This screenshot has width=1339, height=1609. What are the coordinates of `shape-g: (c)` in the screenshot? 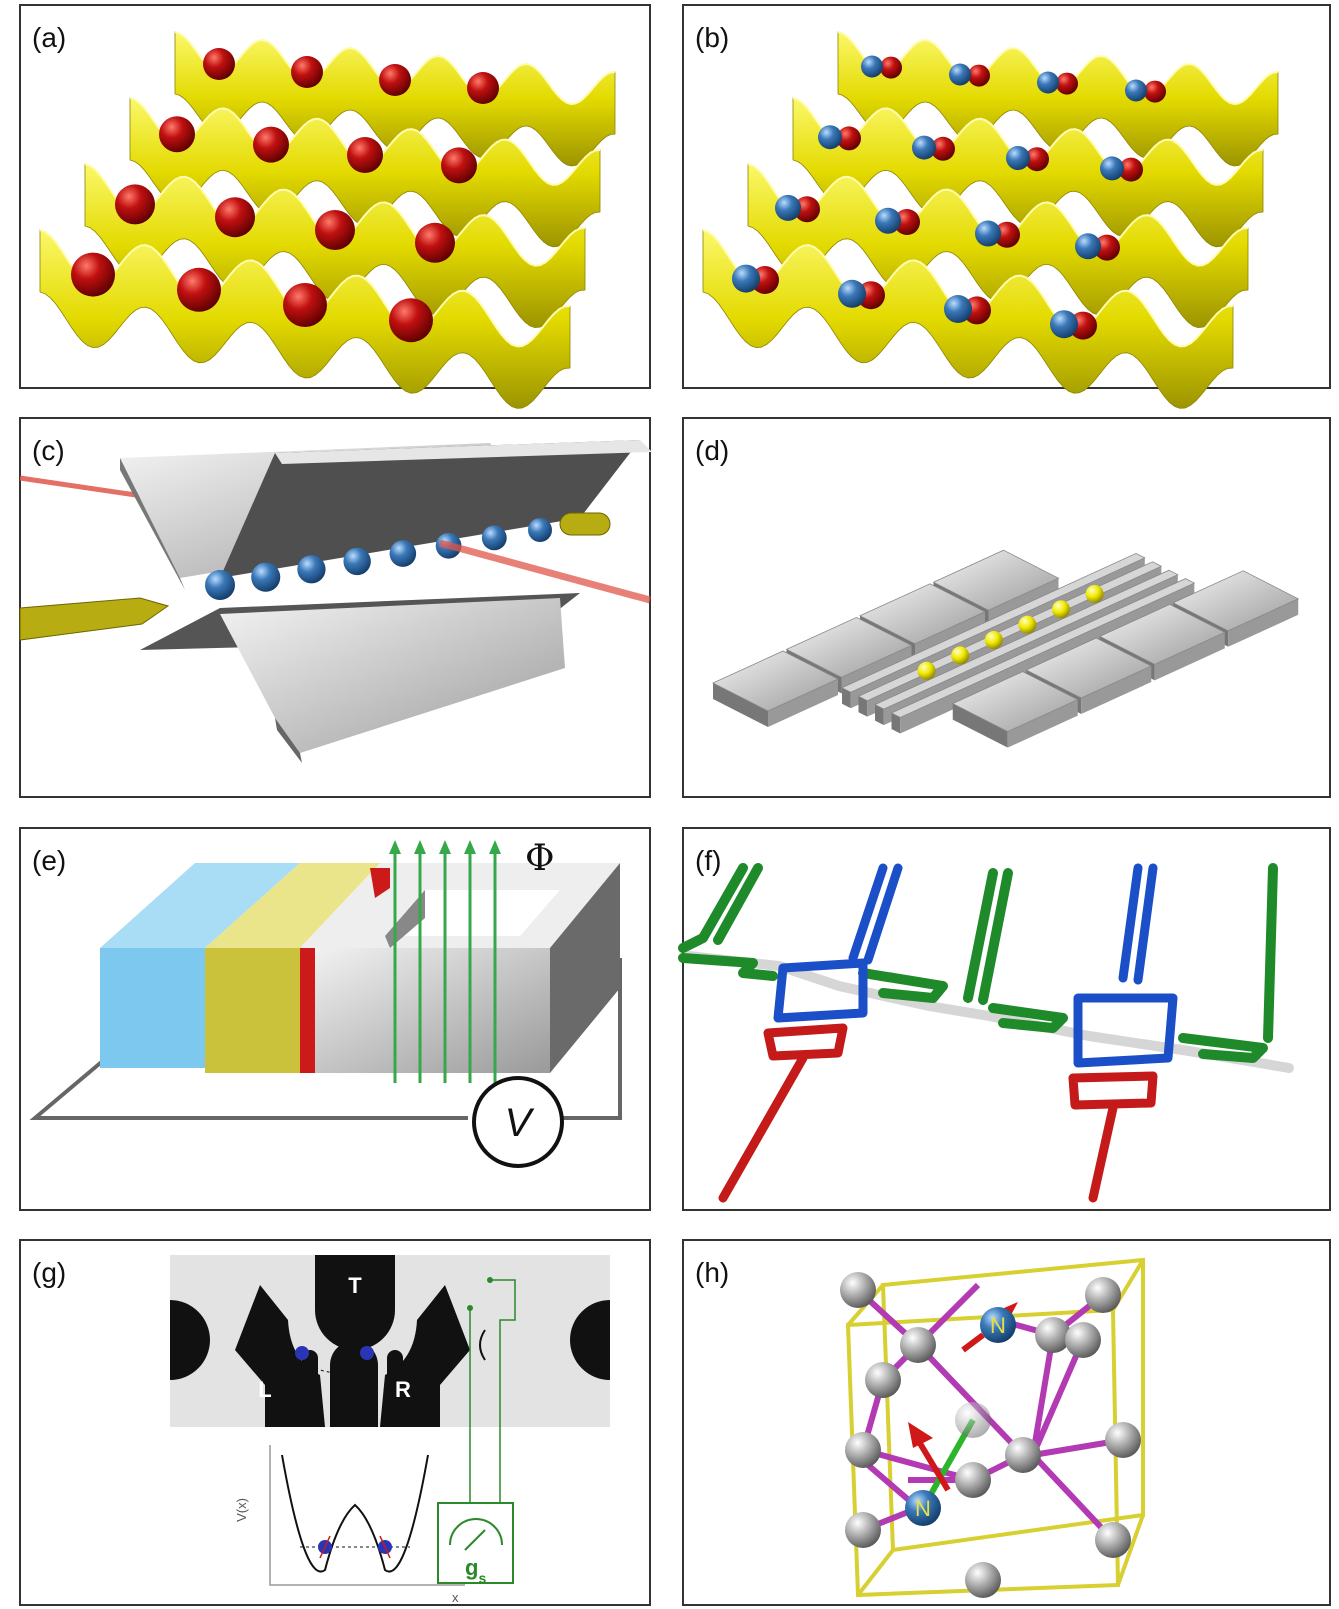 It's located at (335, 607).